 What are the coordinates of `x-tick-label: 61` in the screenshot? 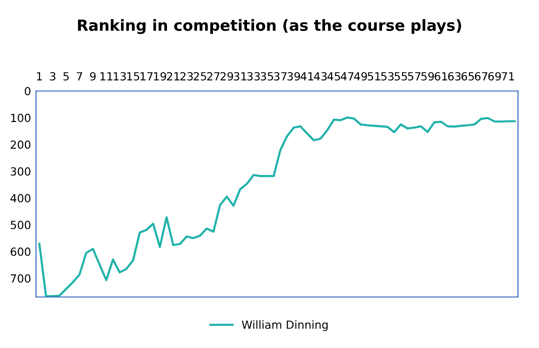 It's located at (441, 76).